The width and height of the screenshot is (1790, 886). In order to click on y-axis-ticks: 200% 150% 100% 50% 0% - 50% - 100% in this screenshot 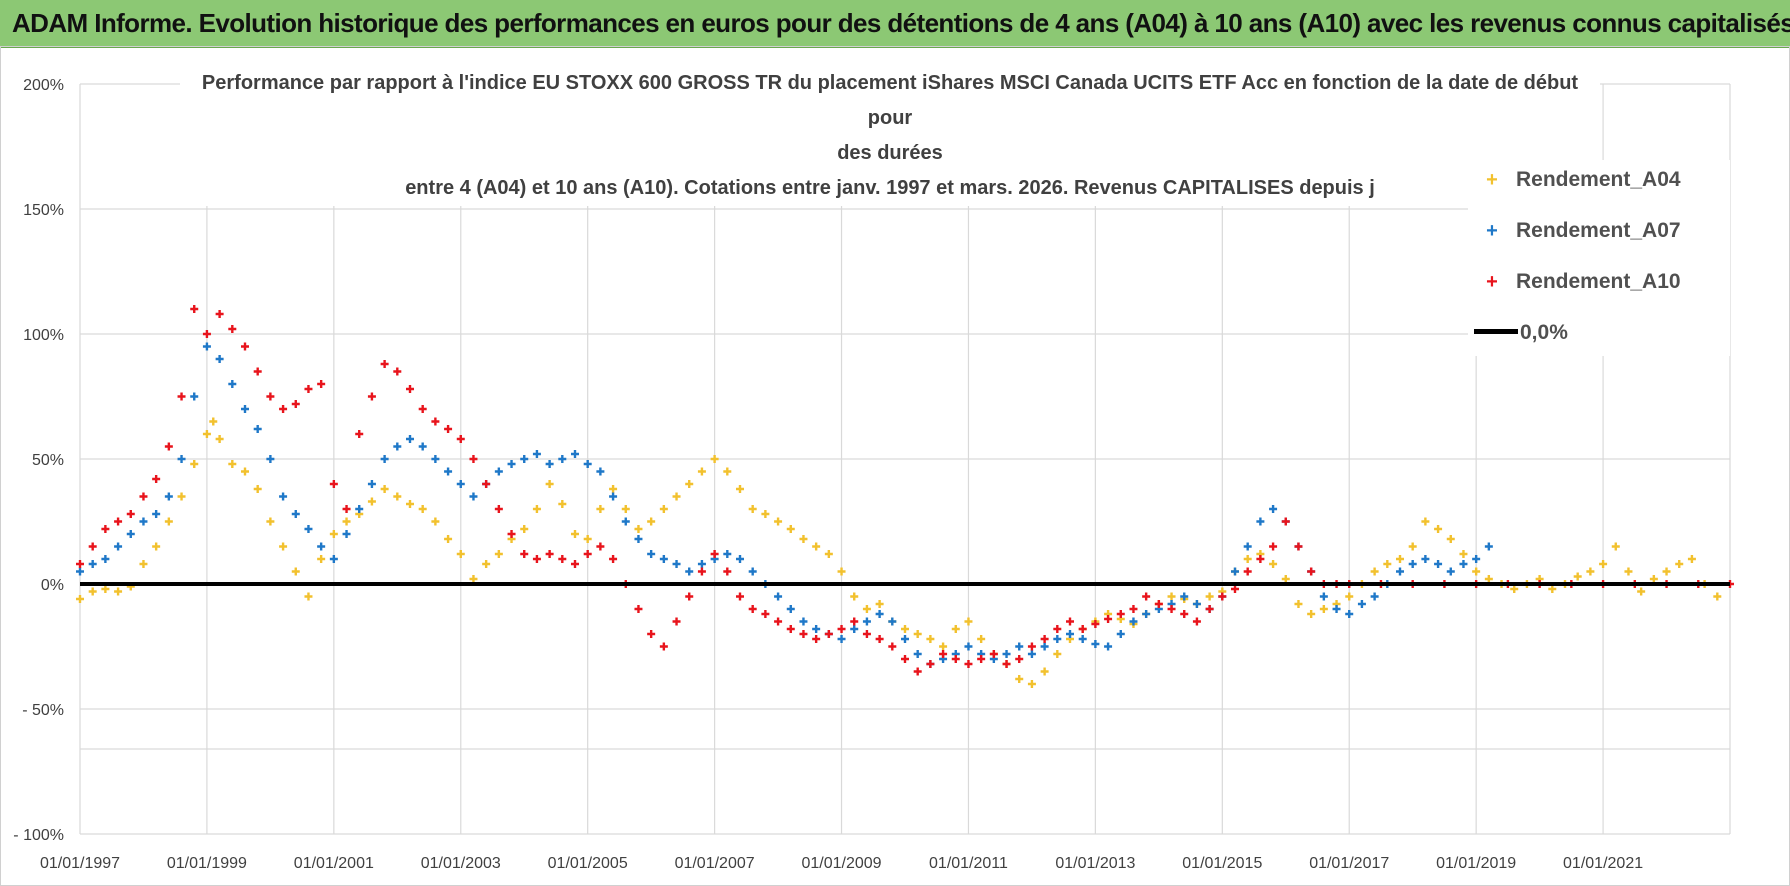, I will do `click(38, 460)`.